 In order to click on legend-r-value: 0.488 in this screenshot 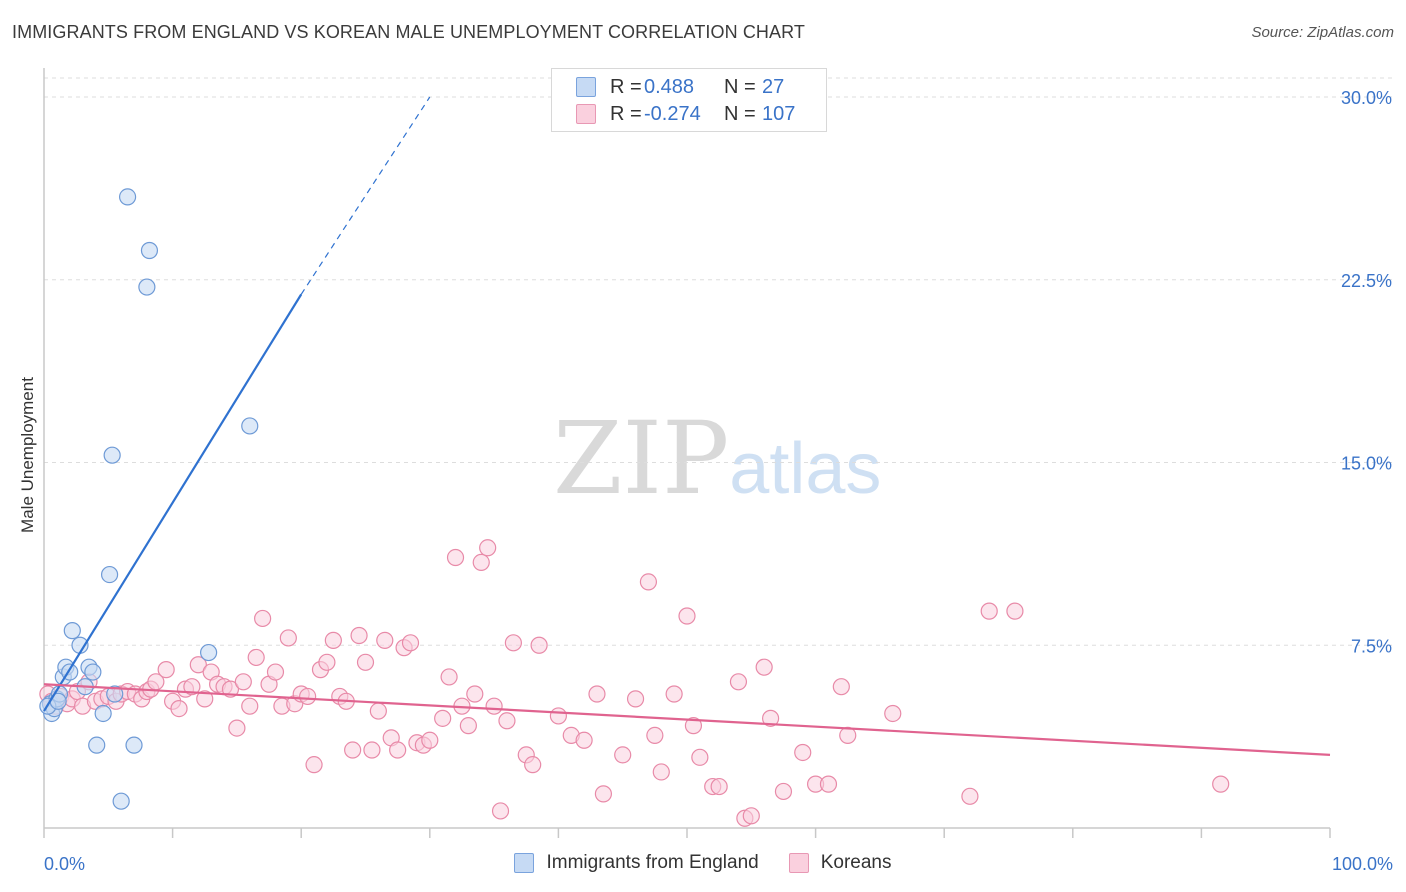, I will do `click(669, 86)`.